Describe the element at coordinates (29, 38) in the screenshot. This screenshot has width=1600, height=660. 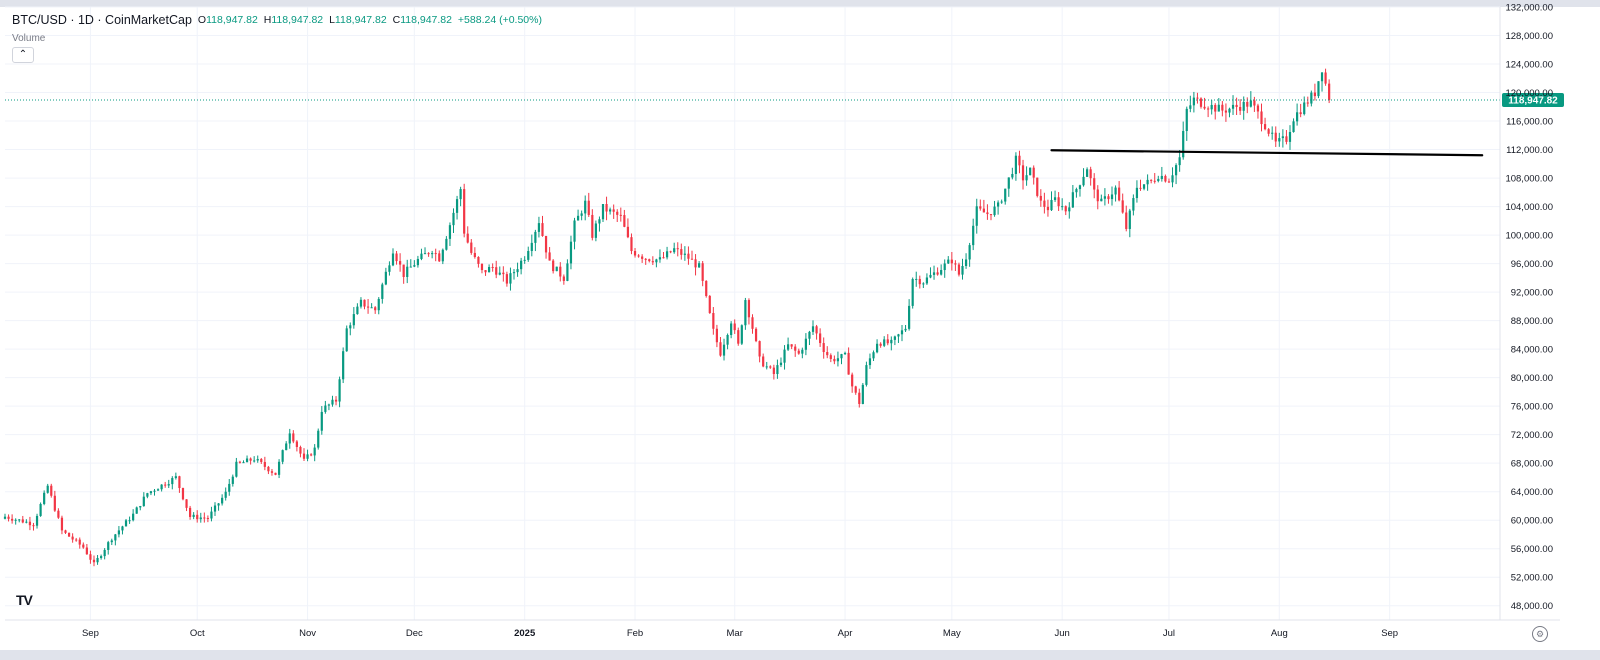
I see `volume-label: Volume` at that location.